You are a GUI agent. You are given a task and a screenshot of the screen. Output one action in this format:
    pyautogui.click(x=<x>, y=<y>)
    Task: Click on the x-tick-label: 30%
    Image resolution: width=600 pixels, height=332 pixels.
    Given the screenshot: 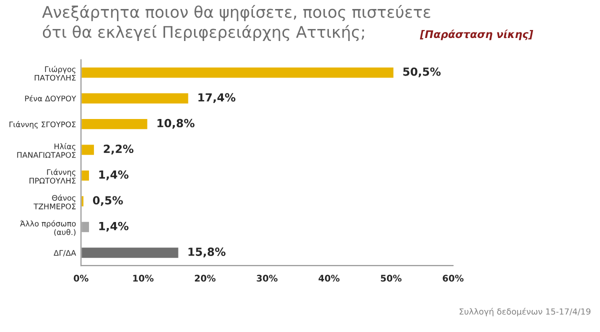 What is the action you would take?
    pyautogui.click(x=267, y=278)
    